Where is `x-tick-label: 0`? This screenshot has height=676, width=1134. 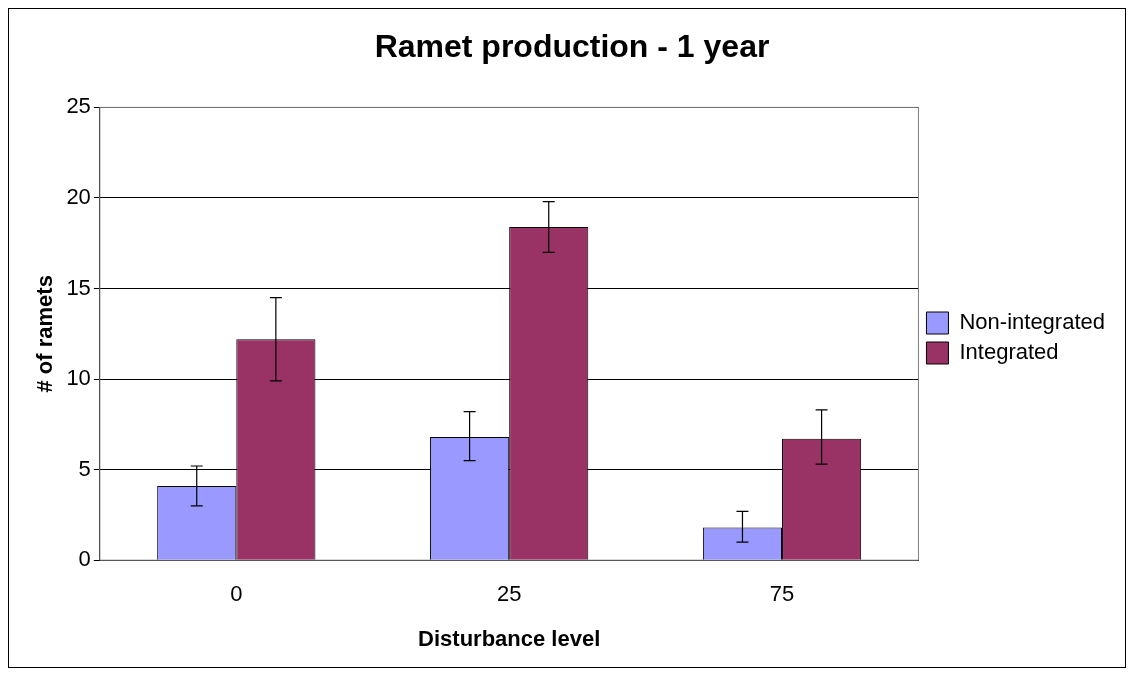
x-tick-label: 0 is located at coordinates (236, 594).